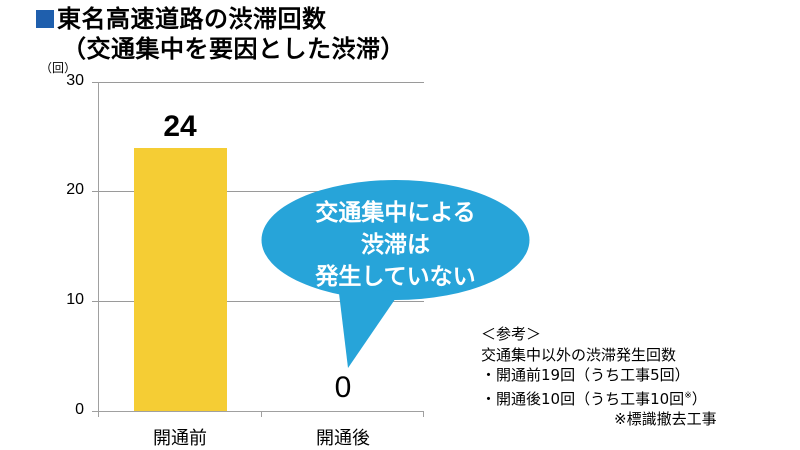 The width and height of the screenshot is (800, 450). Describe the element at coordinates (594, 398) in the screenshot. I see `reference-item-after: ・開通後10回（うち工事10回※）` at that location.